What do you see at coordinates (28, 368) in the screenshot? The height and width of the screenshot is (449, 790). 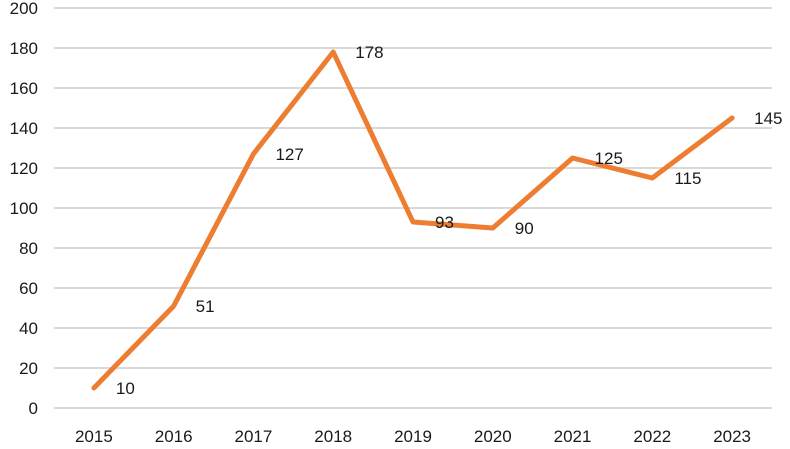 I see `y-axis-tick-label: 20` at bounding box center [28, 368].